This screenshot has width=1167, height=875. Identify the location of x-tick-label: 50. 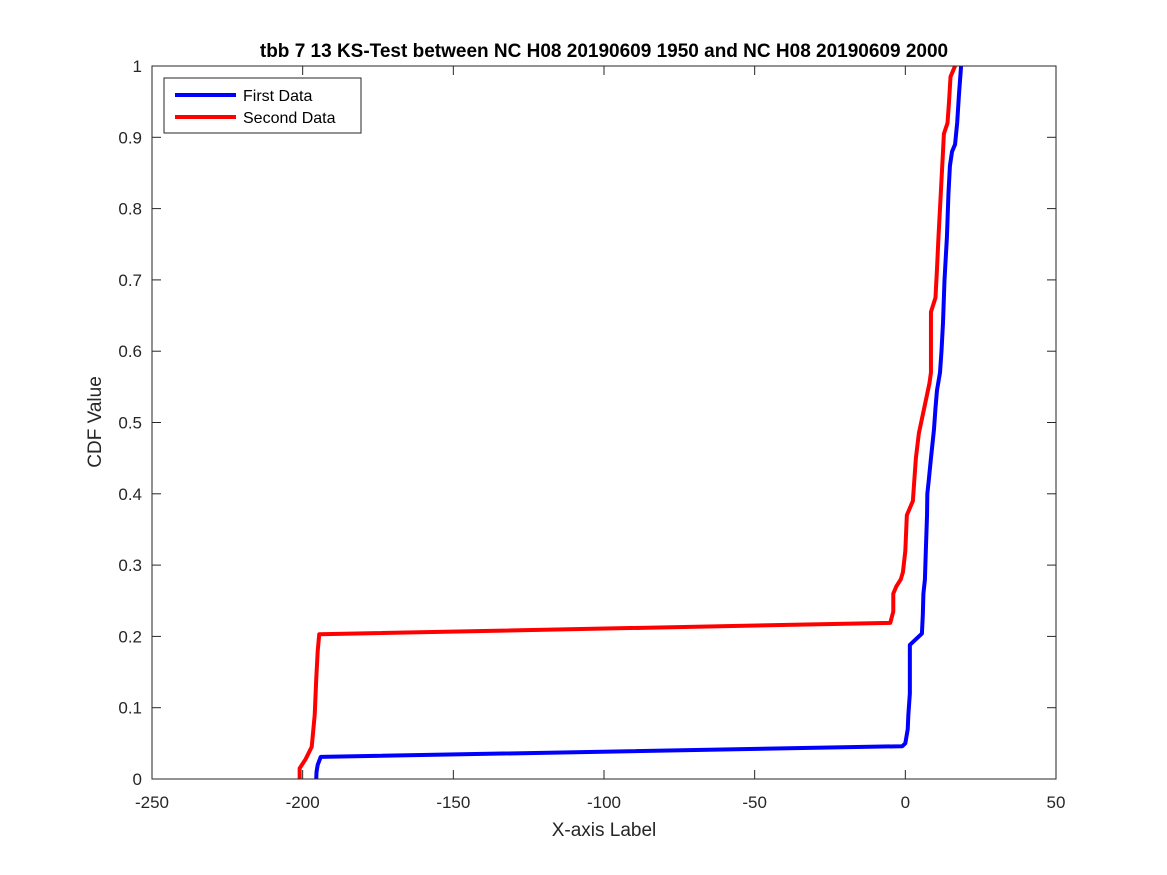
(1056, 802).